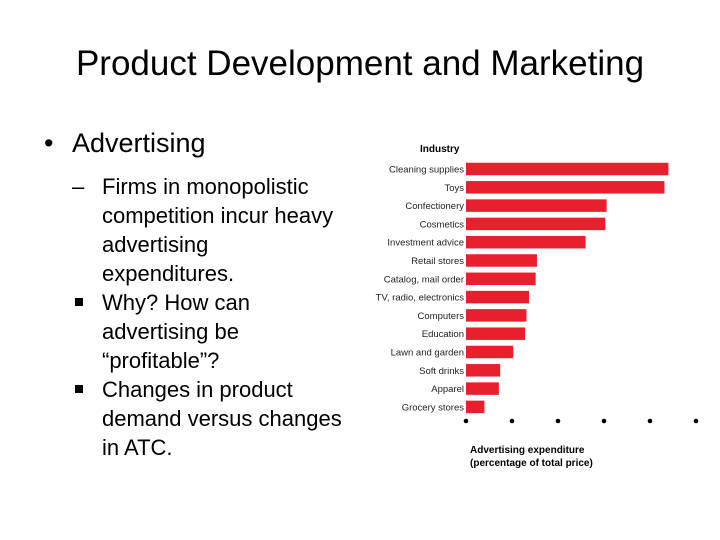 The width and height of the screenshot is (720, 540). I want to click on category-label: Apparel, so click(447, 389).